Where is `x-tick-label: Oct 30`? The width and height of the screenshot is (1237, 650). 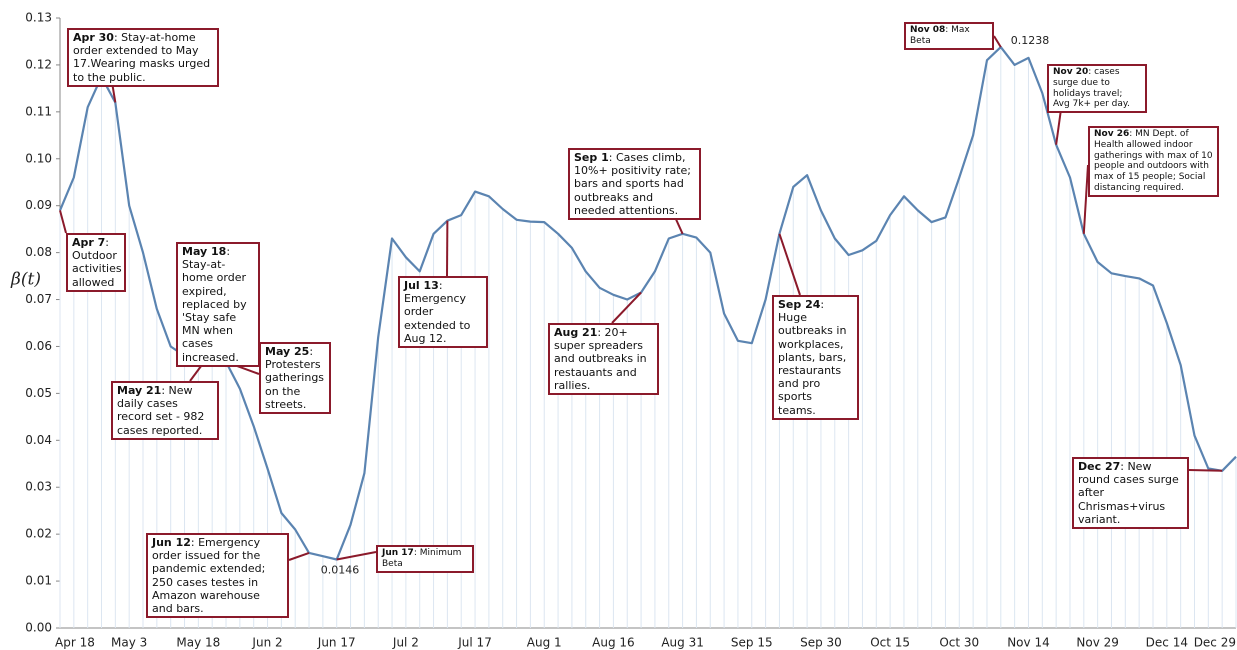 x-tick-label: Oct 30 is located at coordinates (959, 643).